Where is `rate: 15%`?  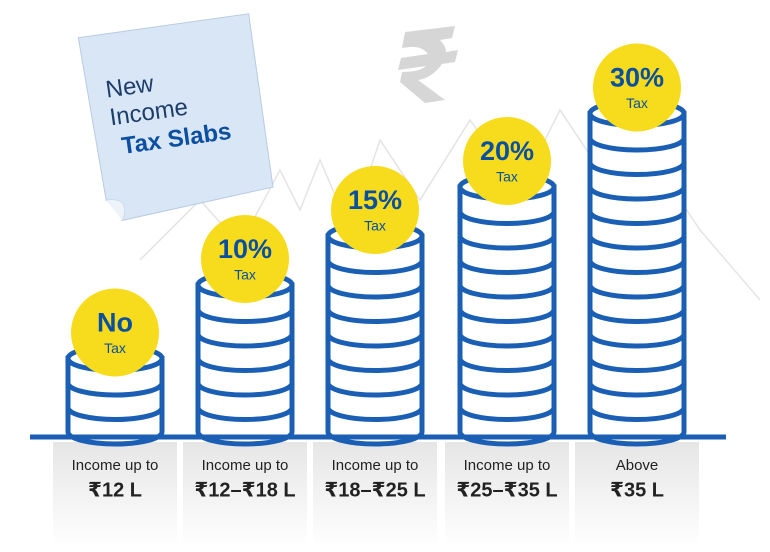 rate: 15% is located at coordinates (375, 200).